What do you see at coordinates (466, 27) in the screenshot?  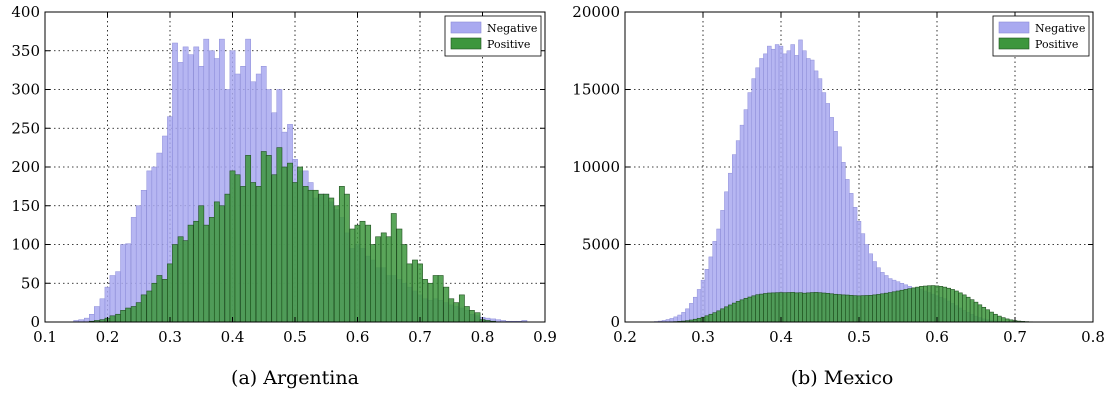 I see `legend-swatch` at bounding box center [466, 27].